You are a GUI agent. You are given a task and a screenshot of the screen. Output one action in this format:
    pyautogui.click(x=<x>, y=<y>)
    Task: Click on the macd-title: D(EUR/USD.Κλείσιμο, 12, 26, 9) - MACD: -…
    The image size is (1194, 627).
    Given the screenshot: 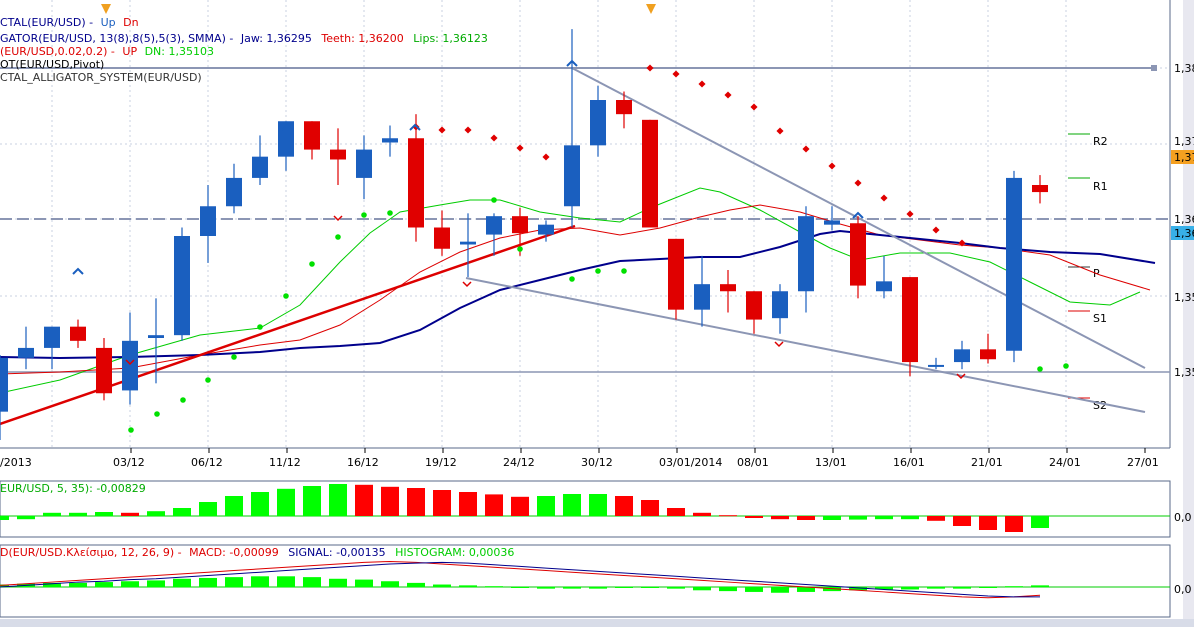 What is the action you would take?
    pyautogui.click(x=257, y=552)
    